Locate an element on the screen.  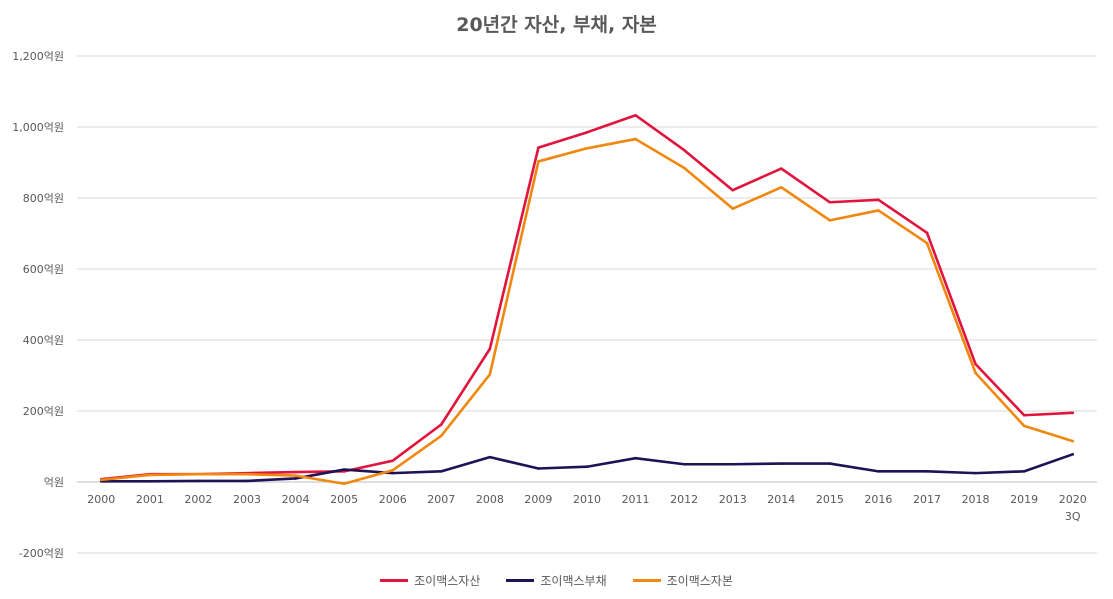
x-tick-label: 2004 is located at coordinates (296, 499).